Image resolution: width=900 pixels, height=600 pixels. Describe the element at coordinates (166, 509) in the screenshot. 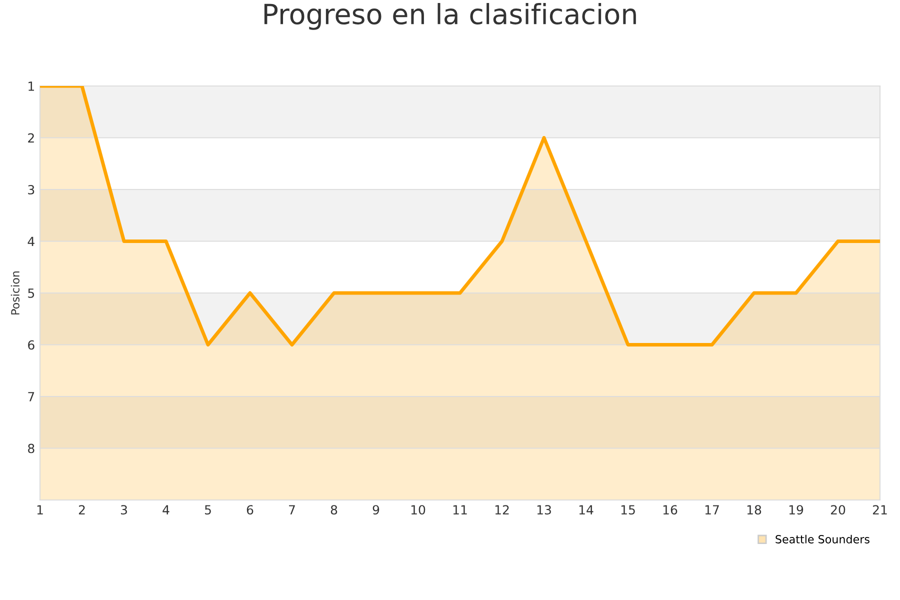

I see `x-tick-label: 4` at that location.